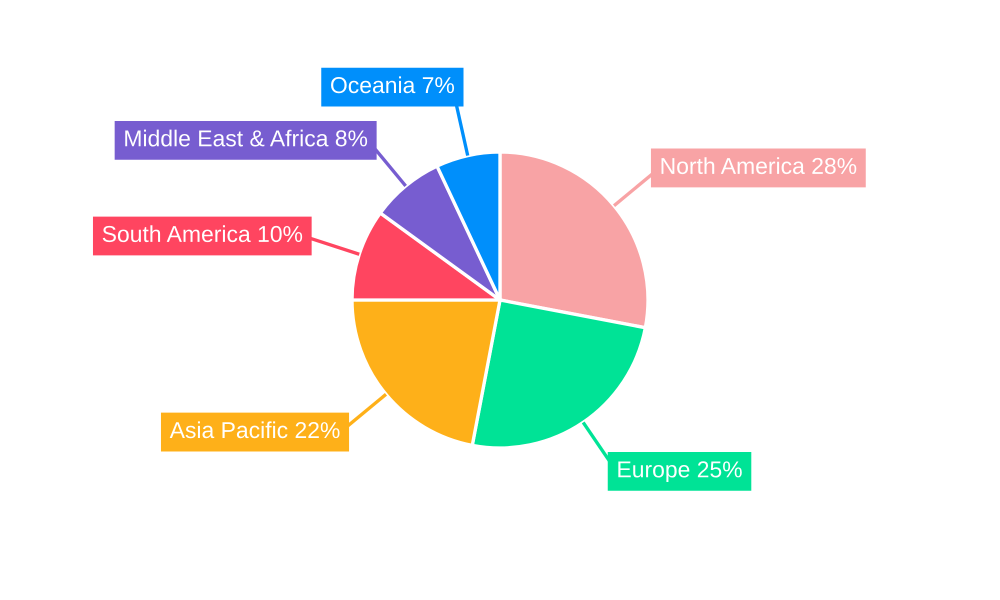  Describe the element at coordinates (202, 233) in the screenshot. I see `slice-label: South America 10%` at that location.